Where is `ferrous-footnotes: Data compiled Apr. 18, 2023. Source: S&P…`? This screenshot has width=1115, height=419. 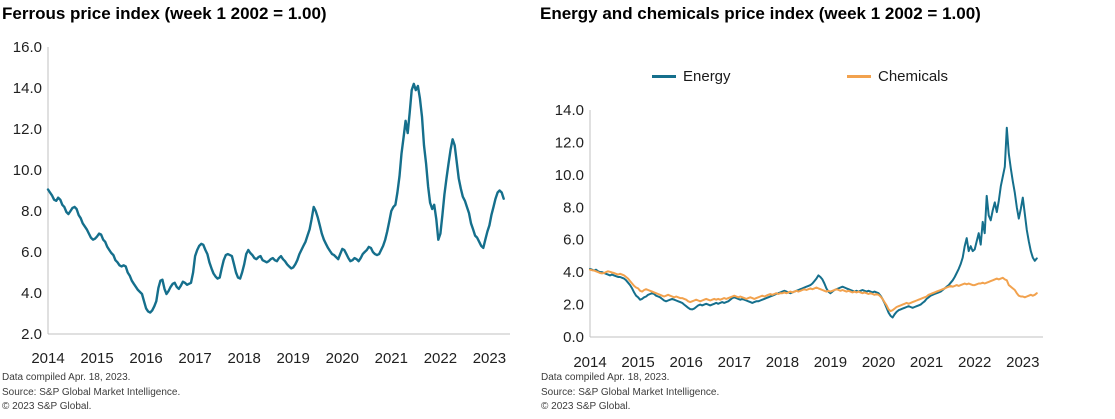 ferrous-footnotes: Data compiled Apr. 18, 2023. Source: S&P… is located at coordinates (91, 393).